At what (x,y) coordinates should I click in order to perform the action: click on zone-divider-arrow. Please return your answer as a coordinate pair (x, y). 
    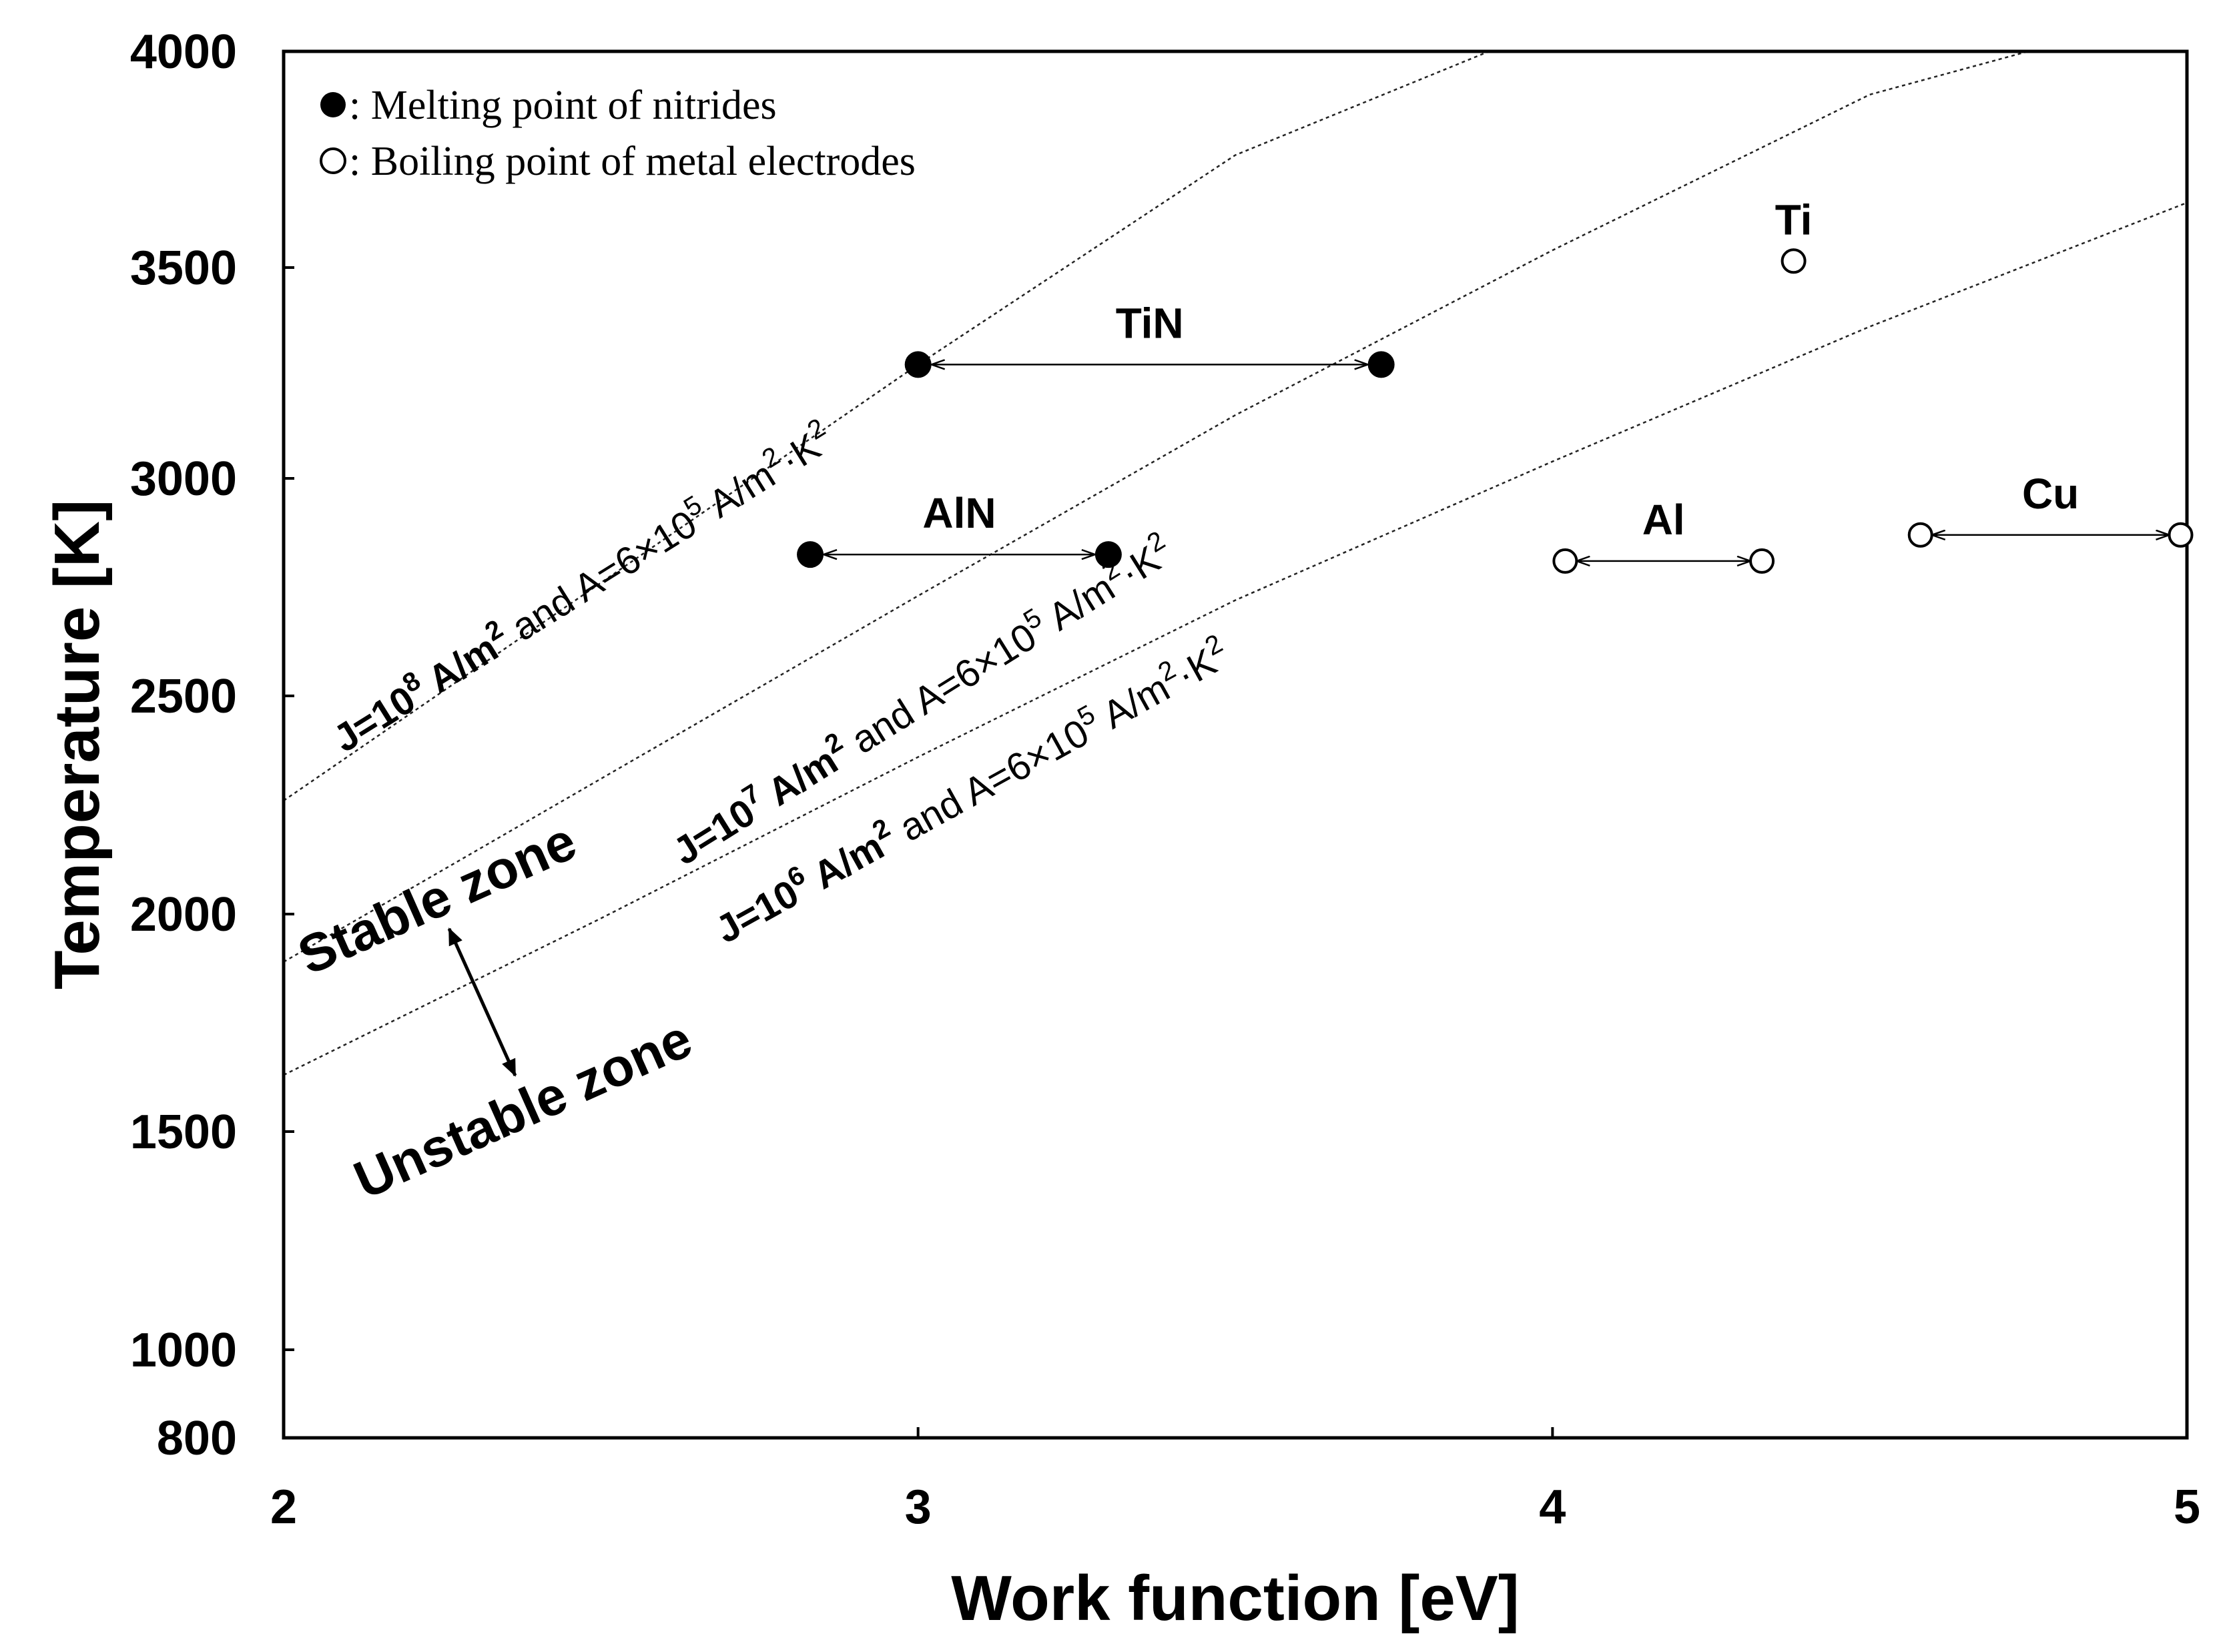
    Looking at the image, I should click on (482, 1002).